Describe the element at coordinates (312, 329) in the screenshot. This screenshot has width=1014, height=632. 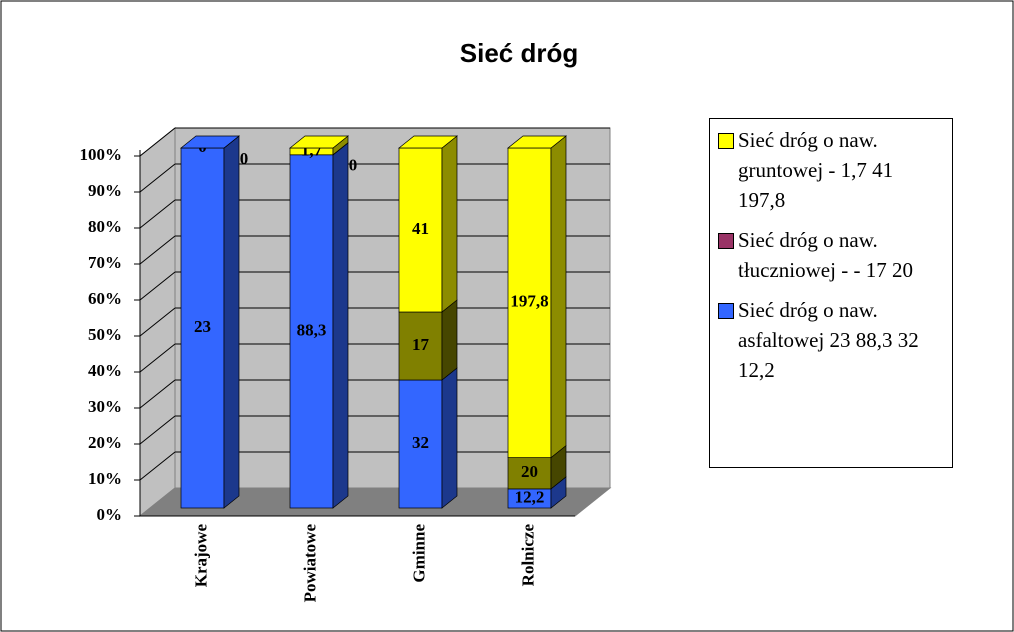
I see `data-label: 88,3` at that location.